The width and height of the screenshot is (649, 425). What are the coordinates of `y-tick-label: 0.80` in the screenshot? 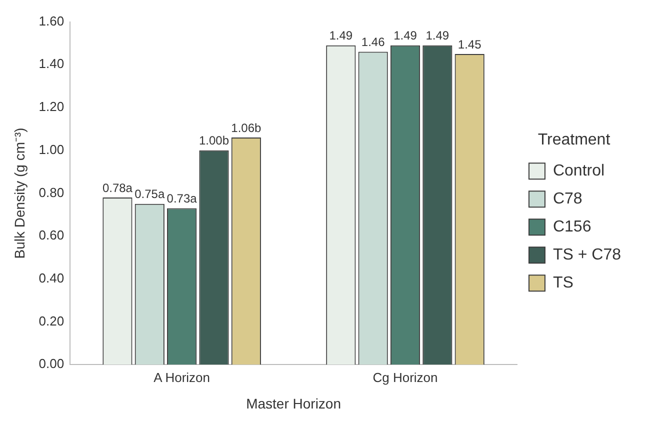 It's located at (51, 192).